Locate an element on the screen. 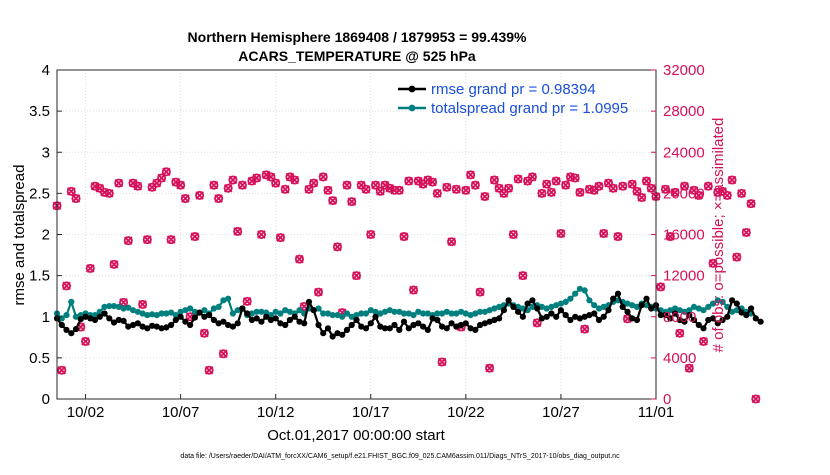  right-tick-label: 0 is located at coordinates (667, 399).